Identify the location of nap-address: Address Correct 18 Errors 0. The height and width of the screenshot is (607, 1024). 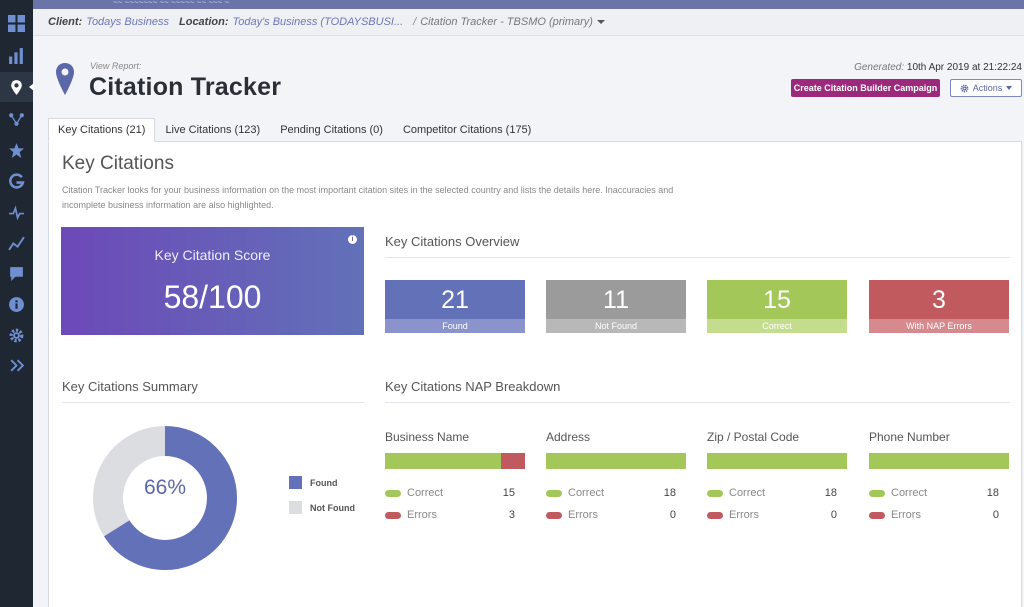
(616, 475).